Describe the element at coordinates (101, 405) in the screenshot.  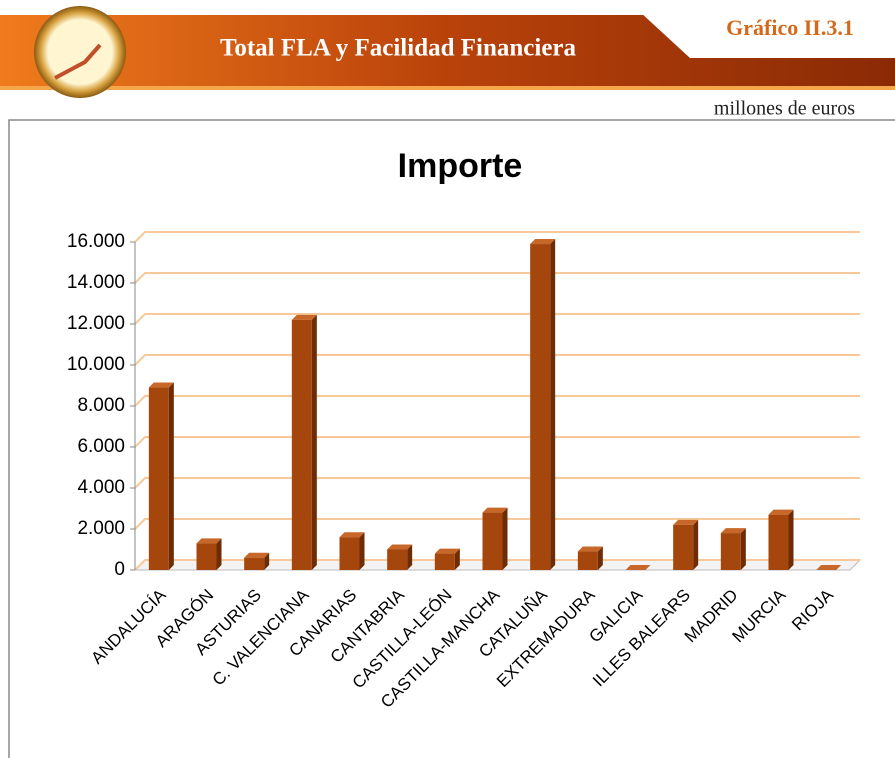
I see `y-tick-label: 8.000` at that location.